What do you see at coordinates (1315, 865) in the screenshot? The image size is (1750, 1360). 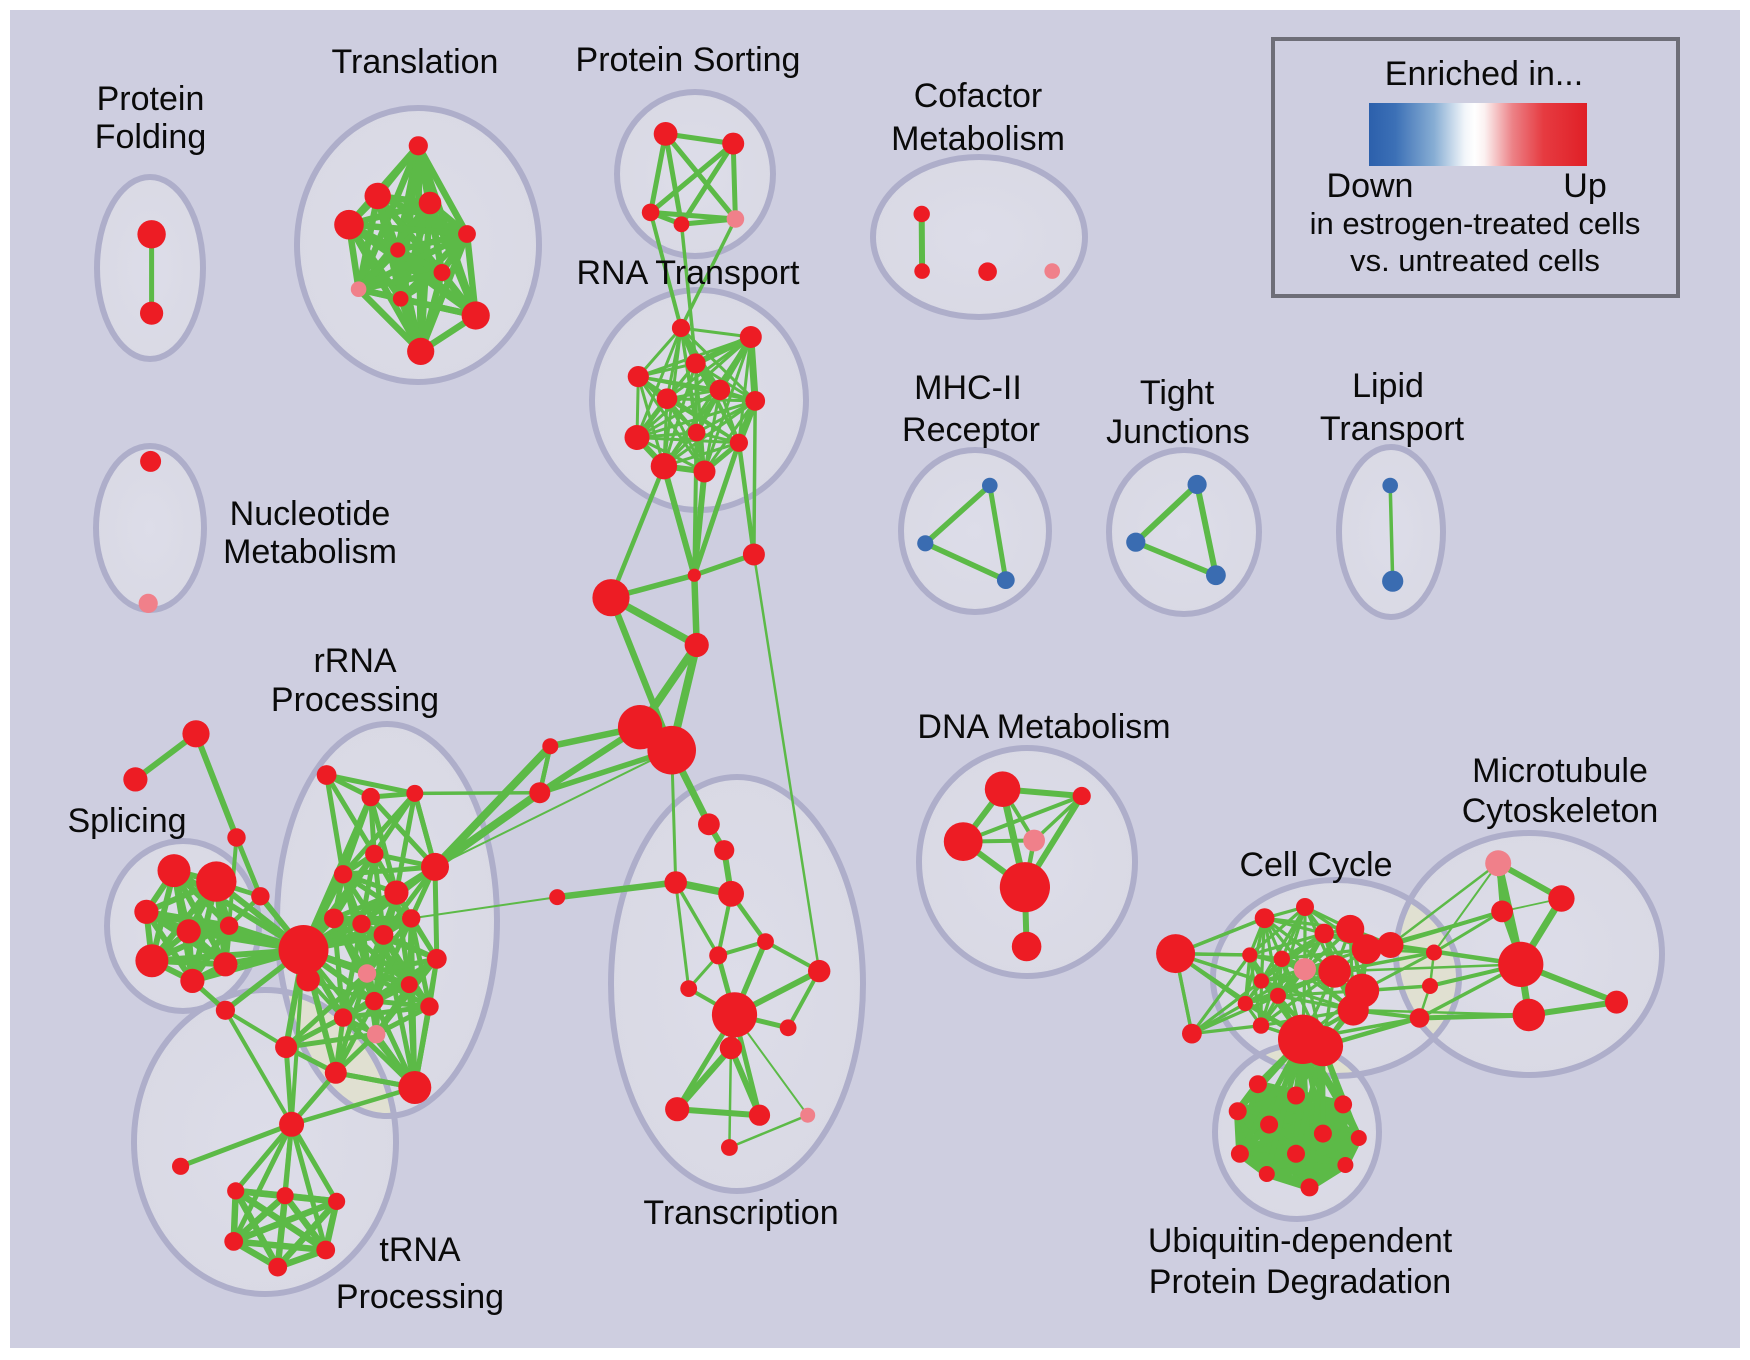 I see `svg-text: Cell Cycle` at bounding box center [1315, 865].